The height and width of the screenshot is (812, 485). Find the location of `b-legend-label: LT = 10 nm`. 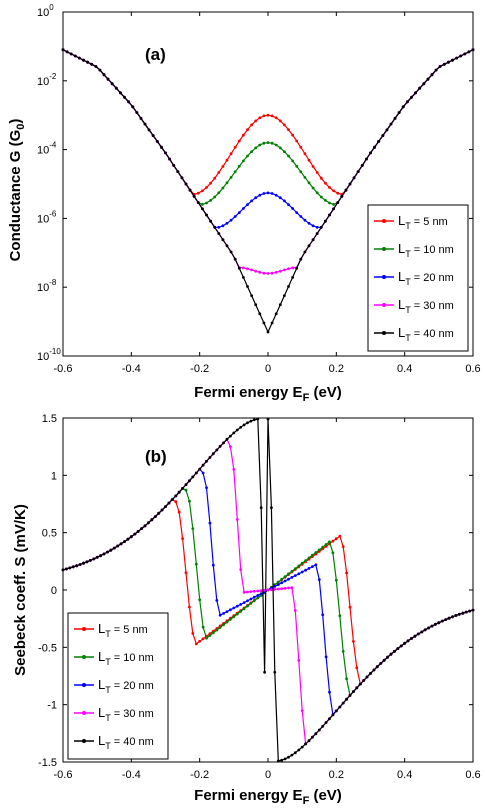

b-legend-label: LT = 10 nm is located at coordinates (126, 658).